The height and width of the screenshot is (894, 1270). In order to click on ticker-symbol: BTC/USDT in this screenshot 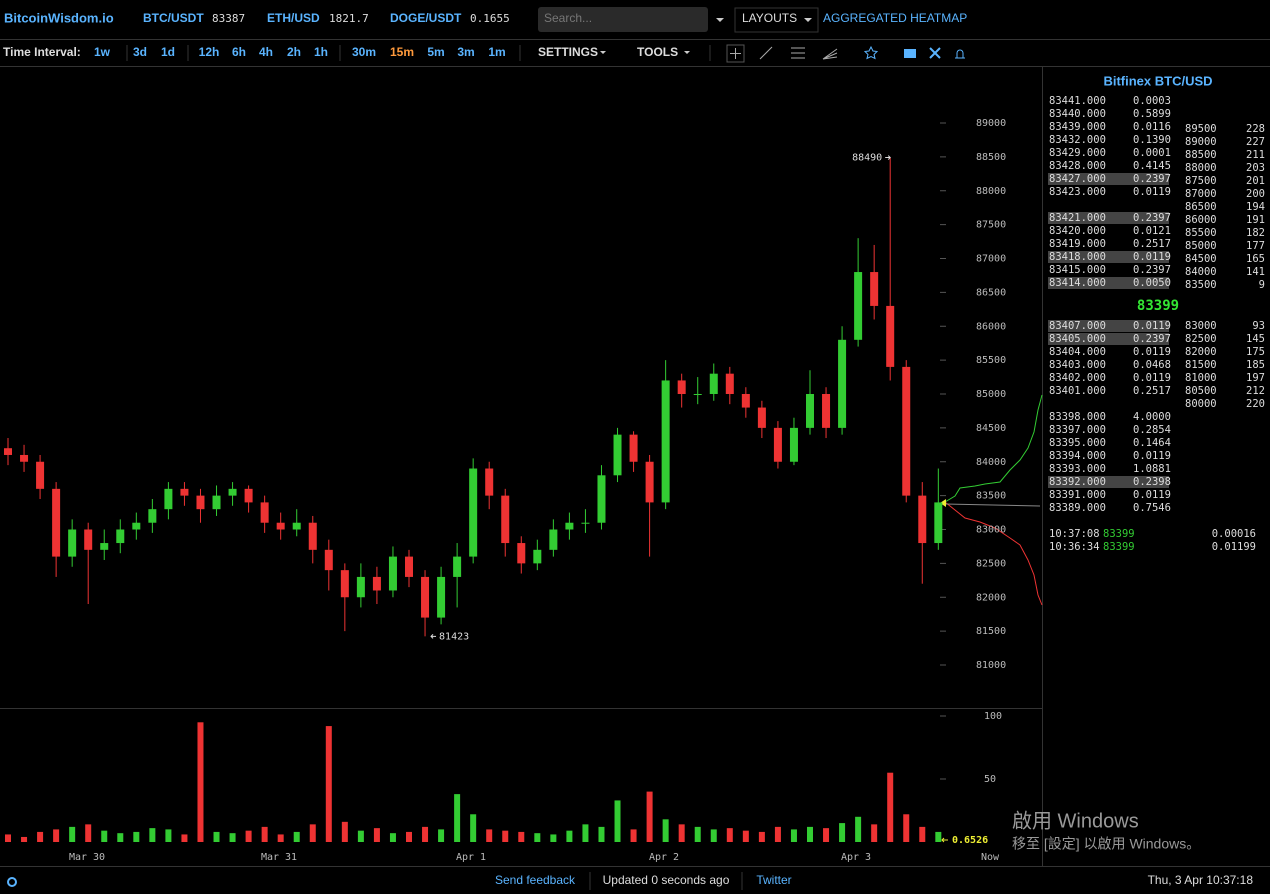, I will do `click(173, 18)`.